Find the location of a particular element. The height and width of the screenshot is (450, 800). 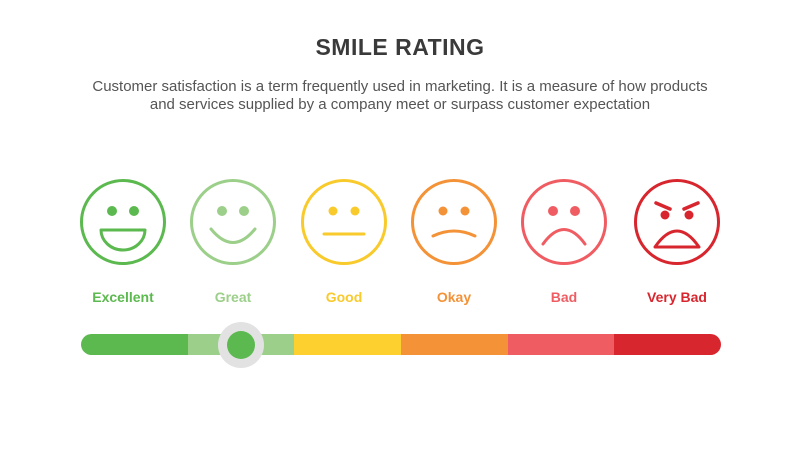

rating-label-okay: Okay is located at coordinates (454, 297).